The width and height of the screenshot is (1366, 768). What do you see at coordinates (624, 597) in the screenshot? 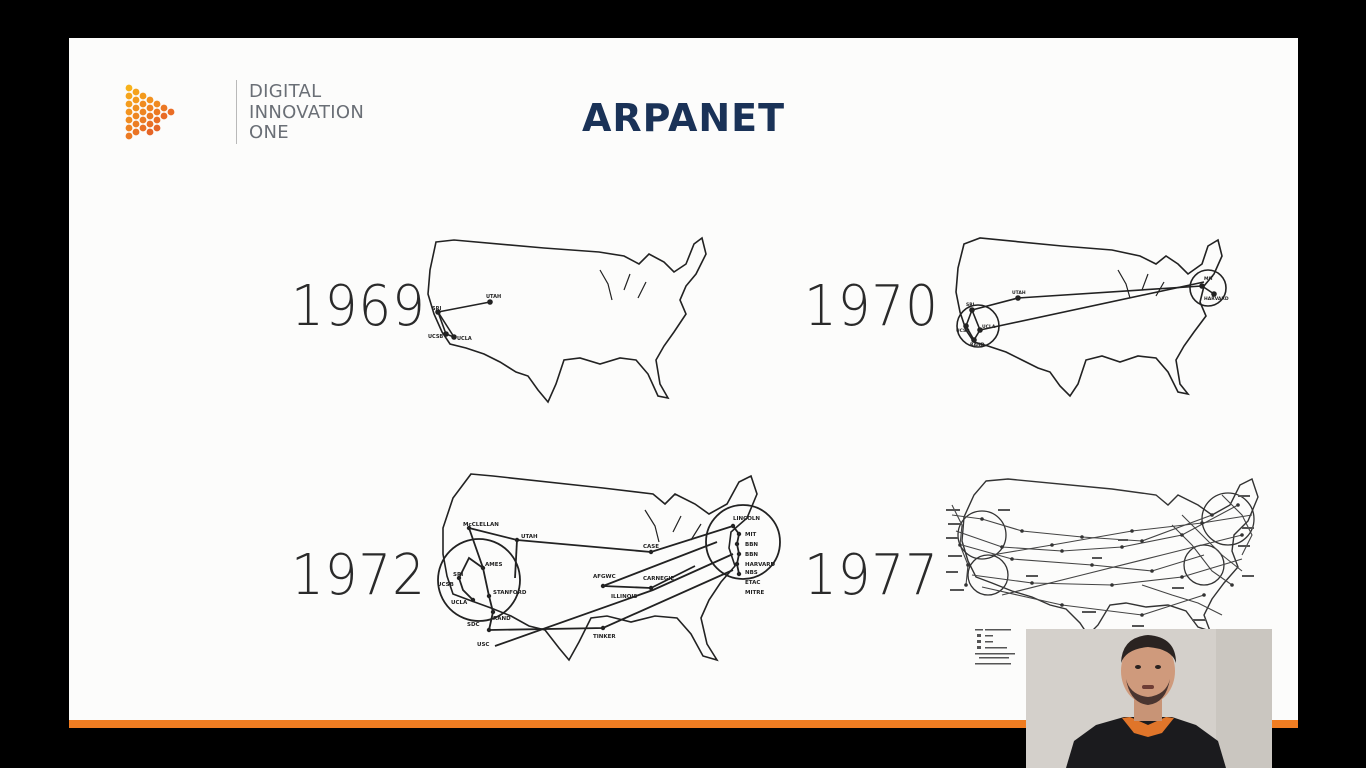
I see `svg-text: ILLINOIS` at bounding box center [624, 597].